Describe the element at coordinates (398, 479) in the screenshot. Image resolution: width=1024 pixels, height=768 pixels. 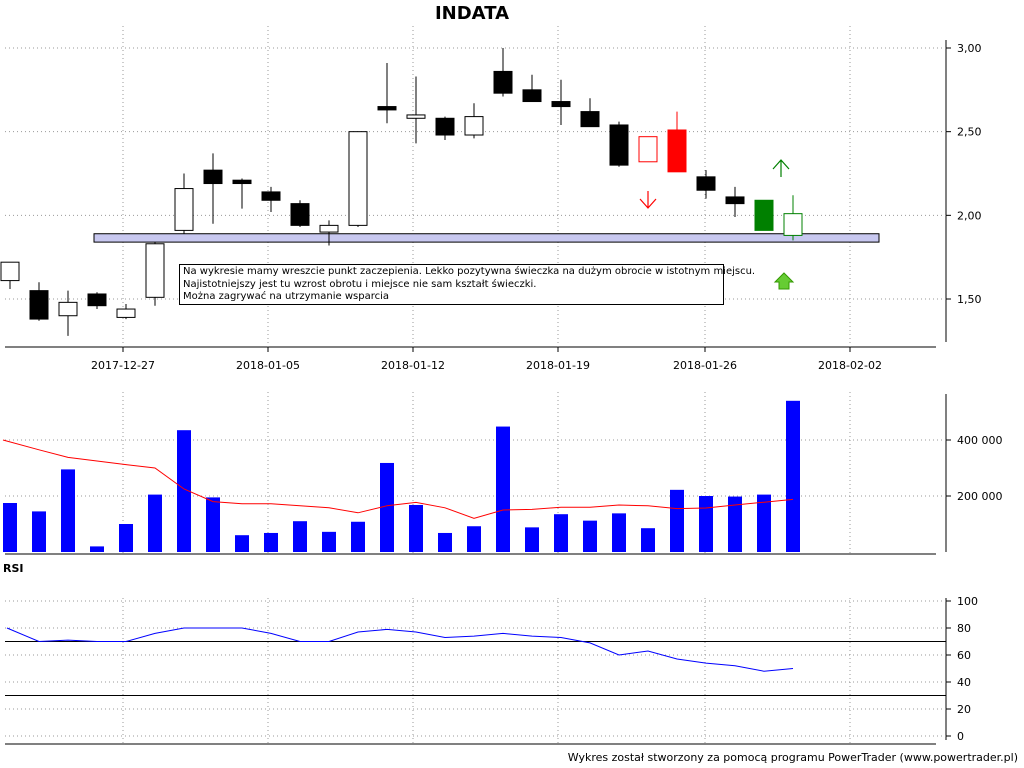
I see `volume-moving-average-line` at that location.